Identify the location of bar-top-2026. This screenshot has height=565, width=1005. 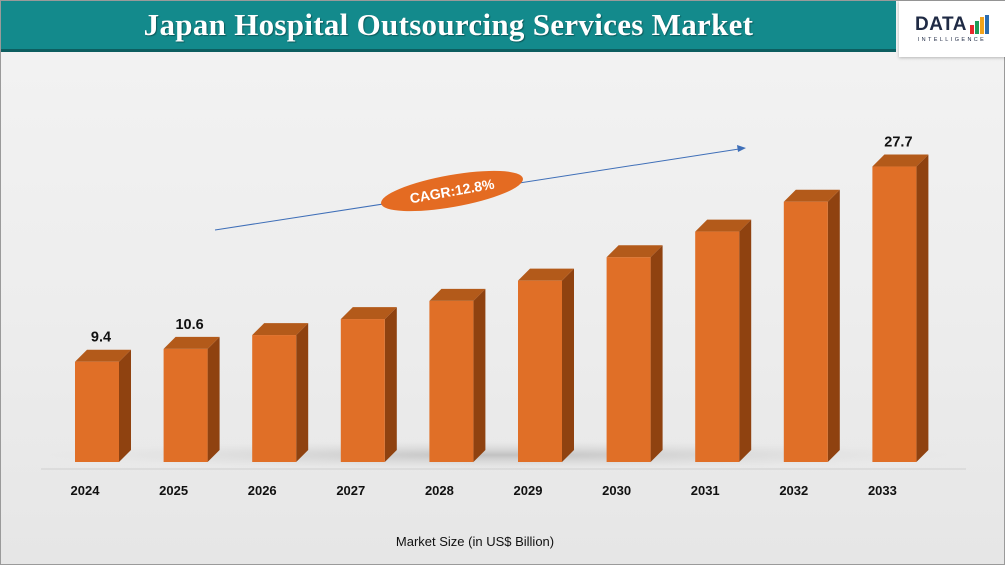
(280, 329).